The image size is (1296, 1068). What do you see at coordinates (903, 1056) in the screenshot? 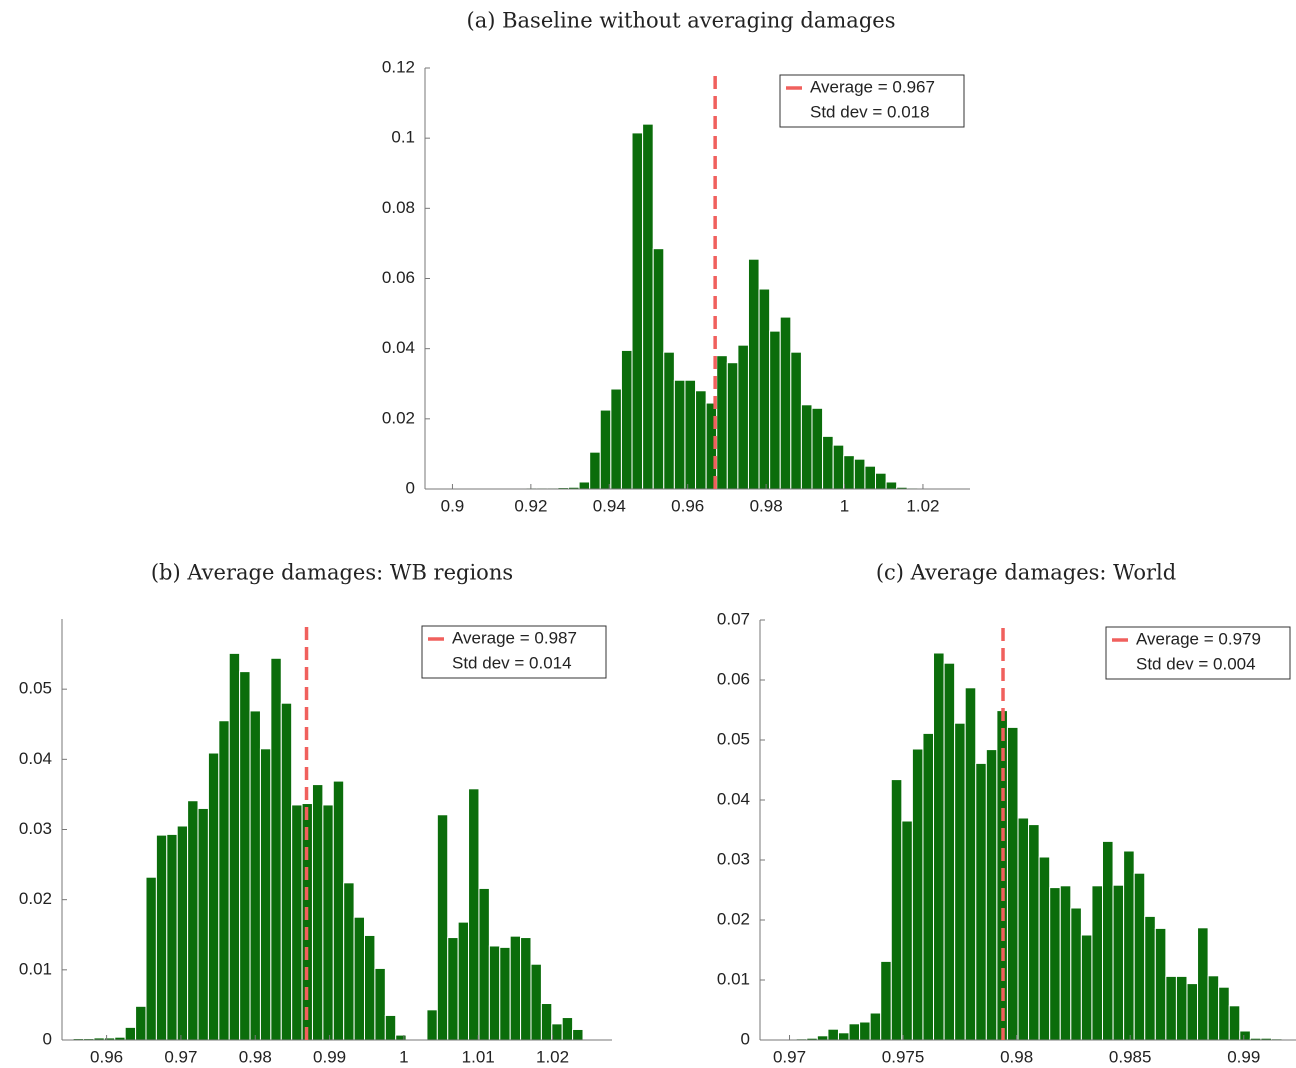
I see `x-tick-label: 0.975` at bounding box center [903, 1056].